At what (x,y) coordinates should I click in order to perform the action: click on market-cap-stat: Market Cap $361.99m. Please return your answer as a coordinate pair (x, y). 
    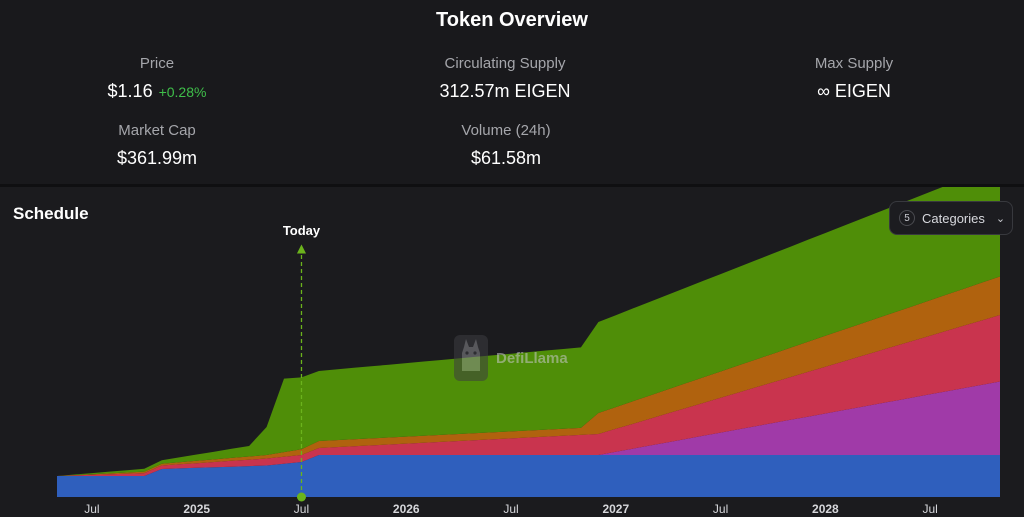
    Looking at the image, I should click on (157, 146).